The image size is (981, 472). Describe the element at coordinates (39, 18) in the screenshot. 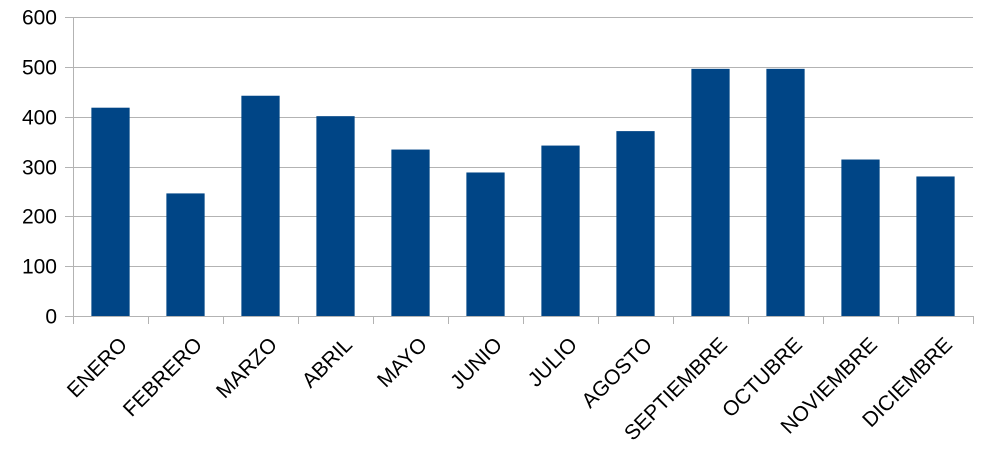

I see `y-tick-label: 600` at that location.